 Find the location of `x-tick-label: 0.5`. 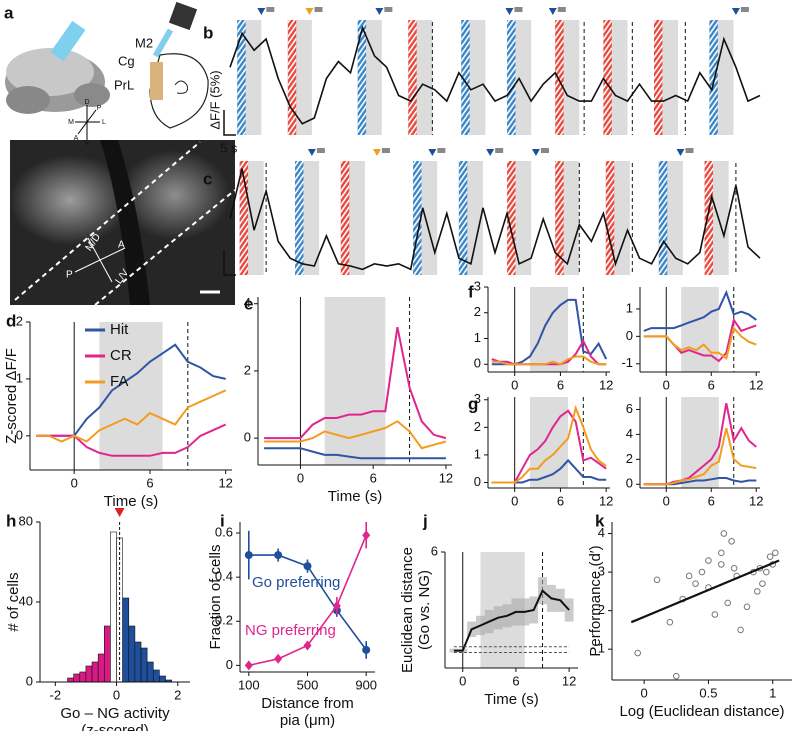

x-tick-label: 0.5 is located at coordinates (708, 692).